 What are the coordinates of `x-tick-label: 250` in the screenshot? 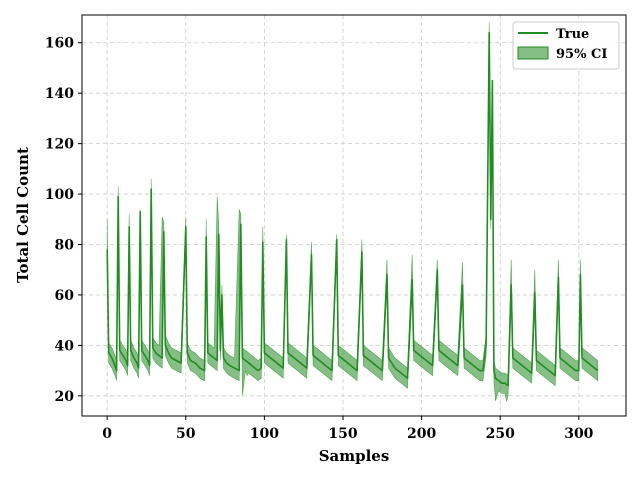 It's located at (500, 434).